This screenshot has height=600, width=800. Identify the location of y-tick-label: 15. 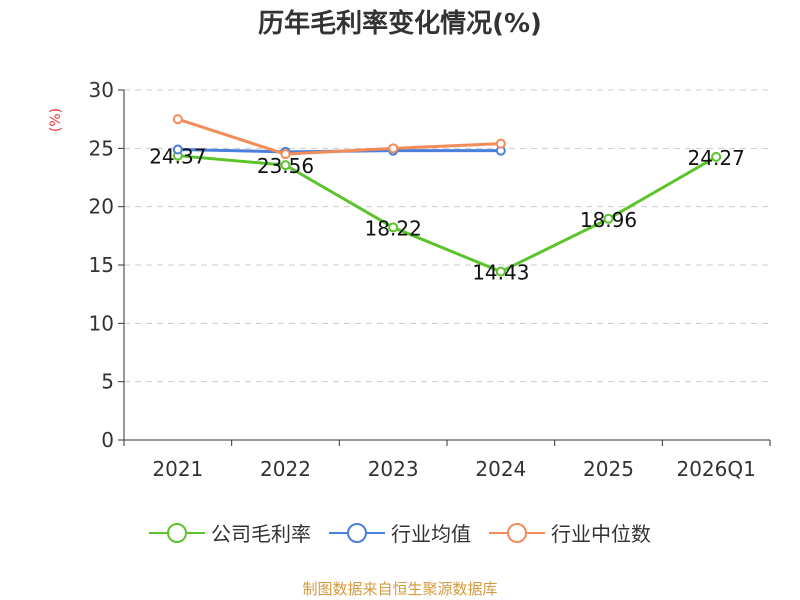
(101, 265).